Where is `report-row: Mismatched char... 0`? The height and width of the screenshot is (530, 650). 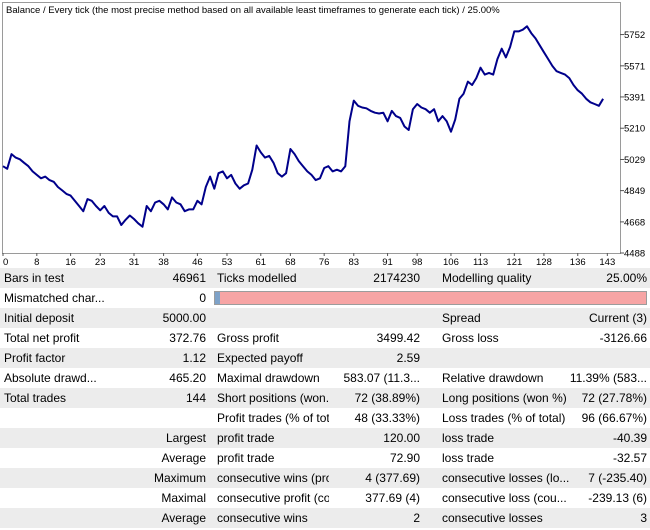
report-row: Mismatched char... 0 is located at coordinates (325, 298).